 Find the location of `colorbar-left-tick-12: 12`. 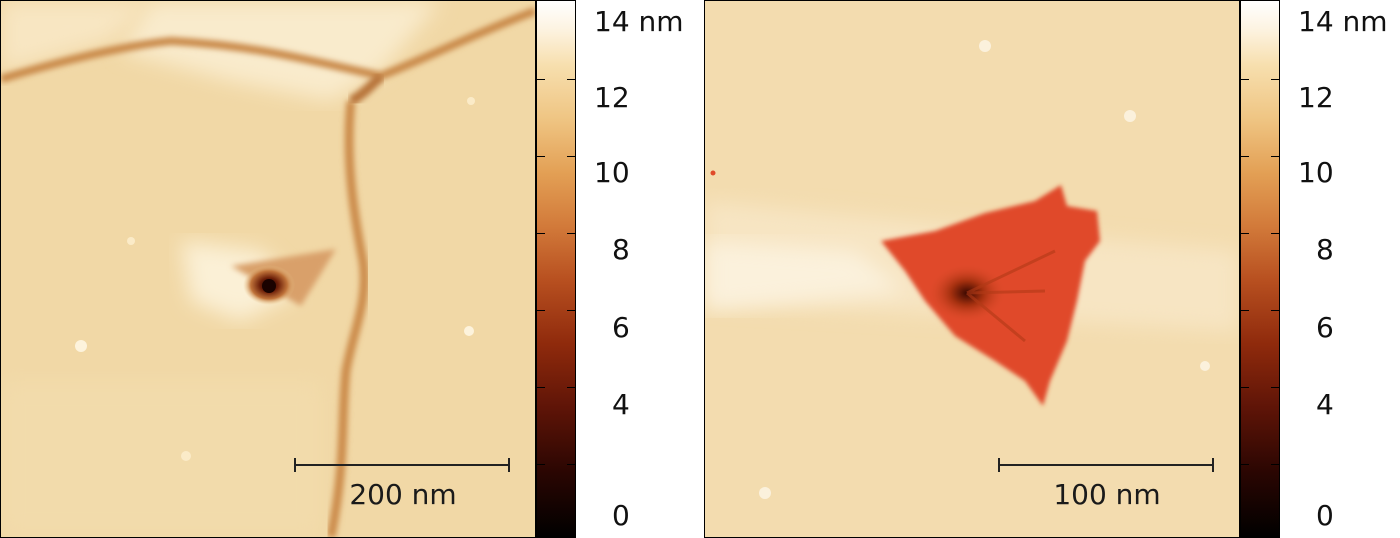

colorbar-left-tick-12: 12 is located at coordinates (612, 97).